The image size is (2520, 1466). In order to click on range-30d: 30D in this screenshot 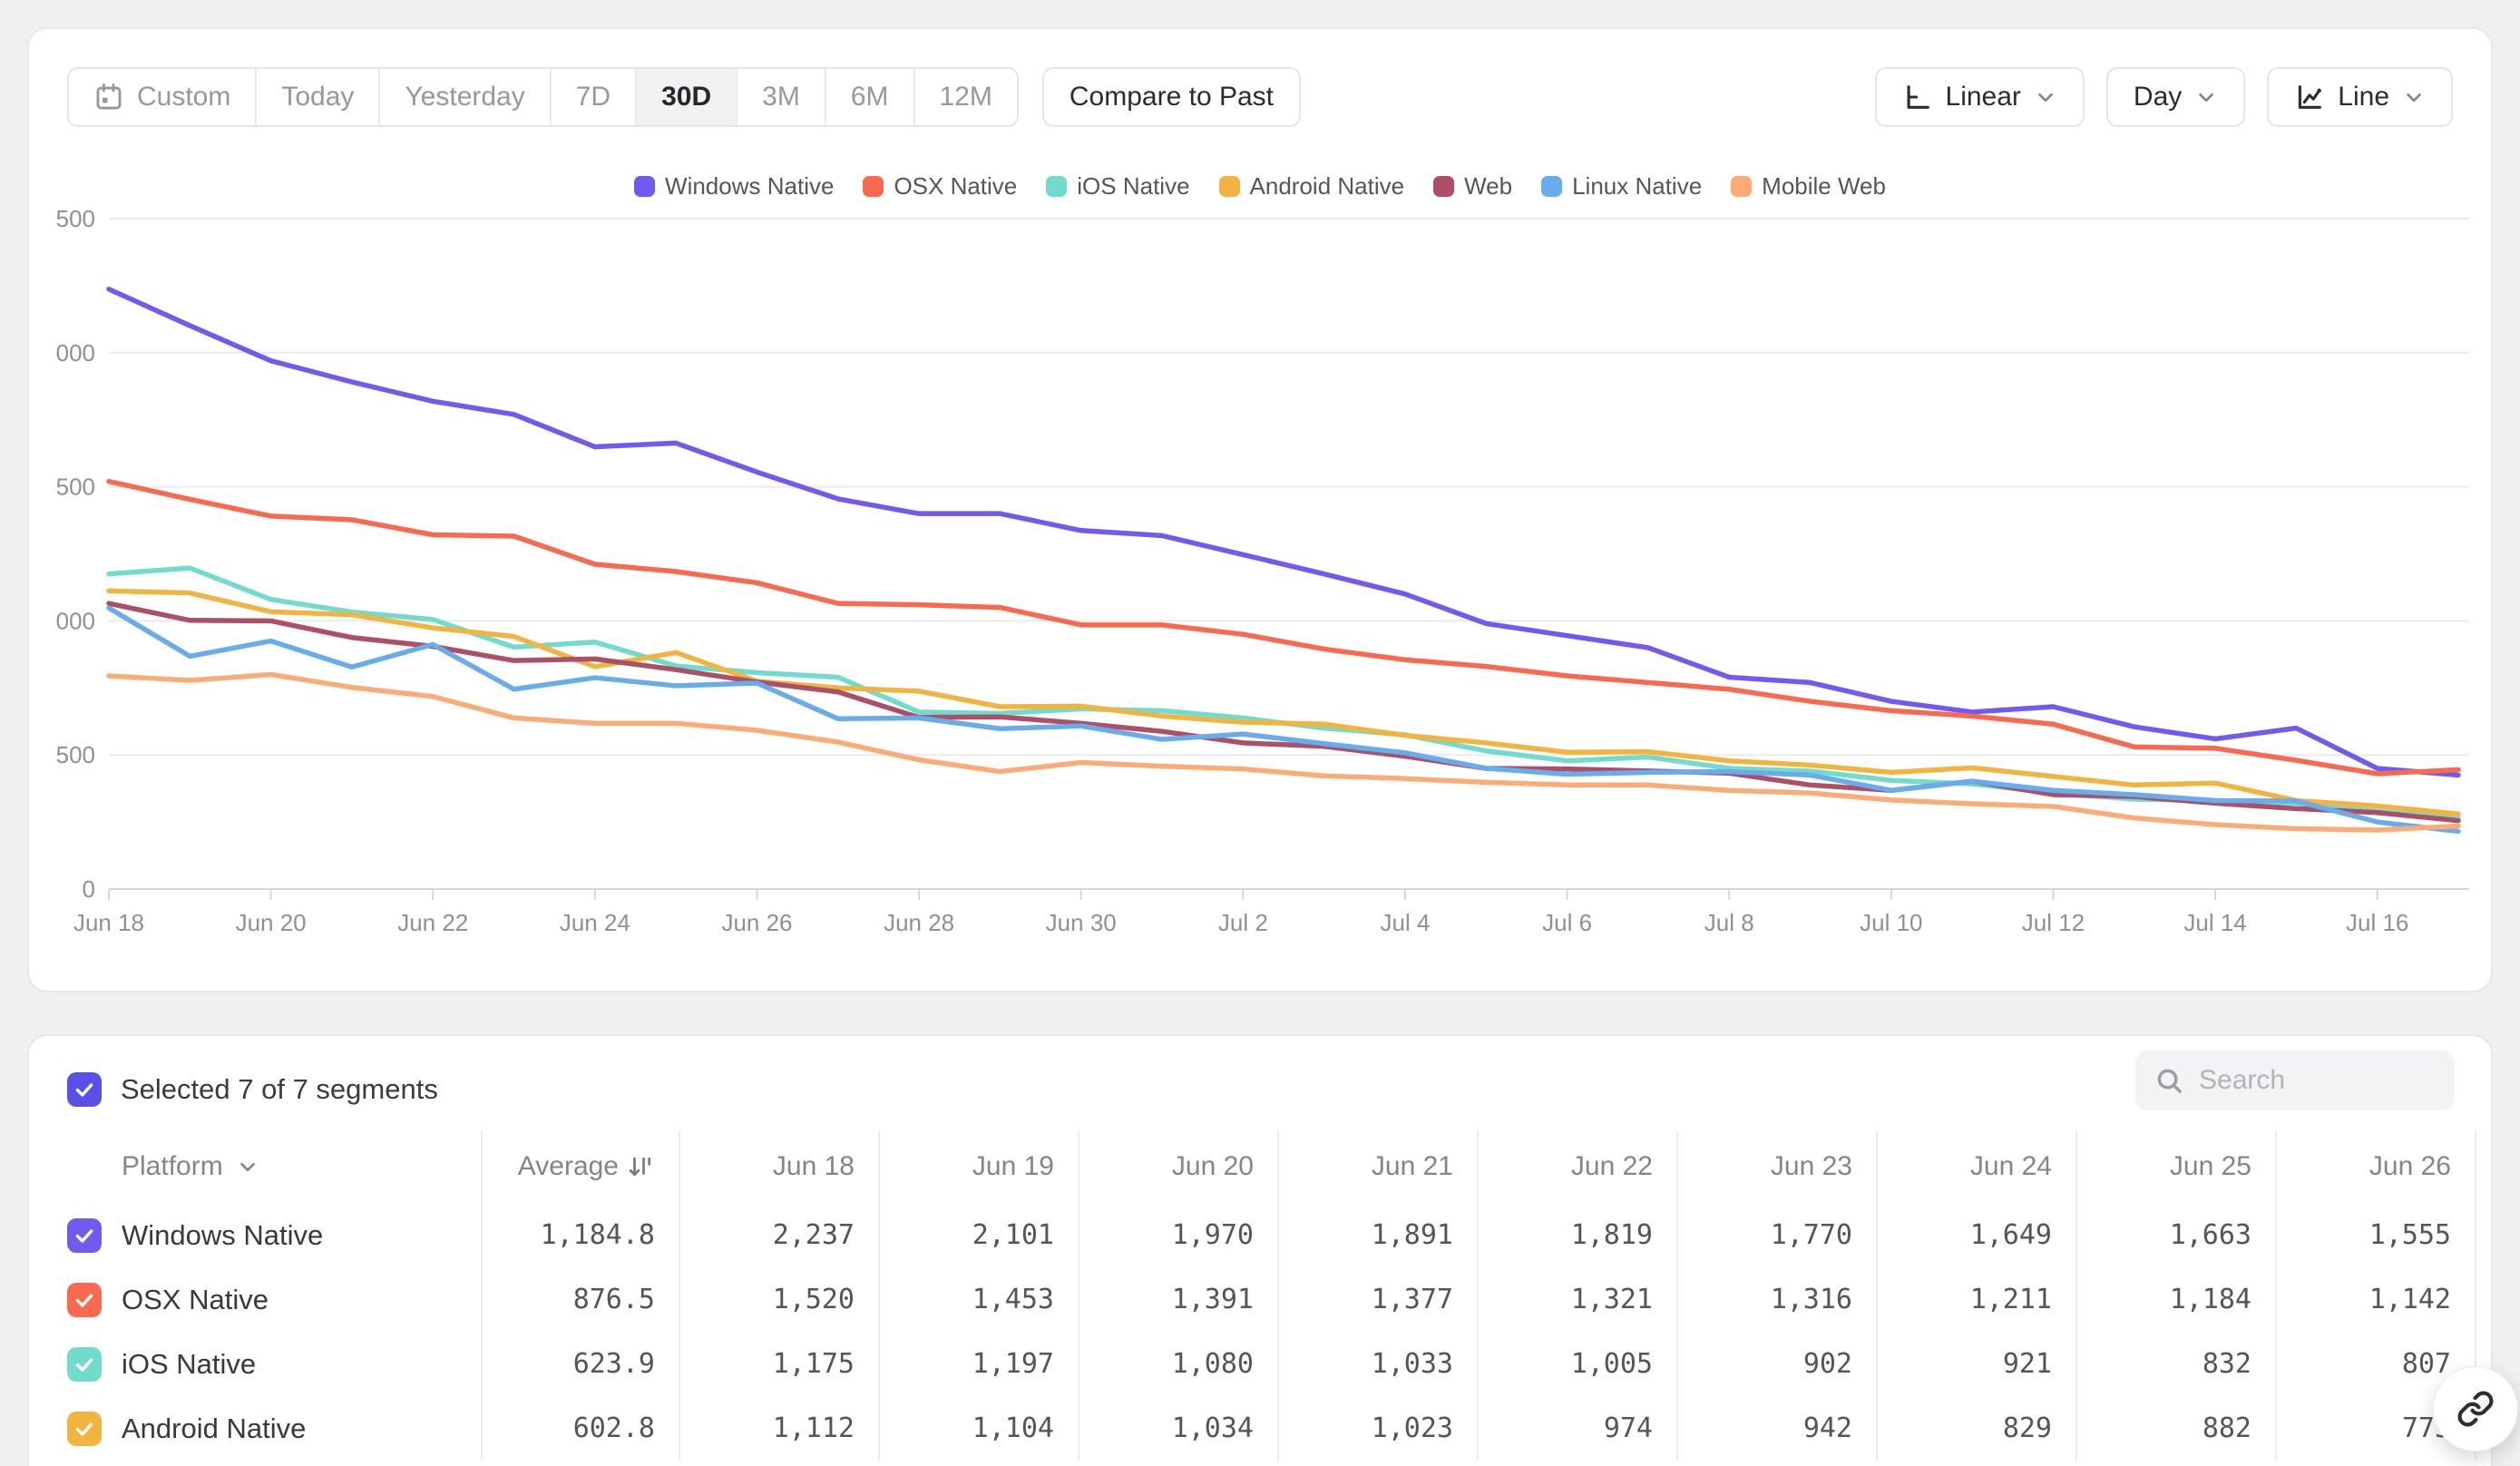, I will do `click(687, 97)`.